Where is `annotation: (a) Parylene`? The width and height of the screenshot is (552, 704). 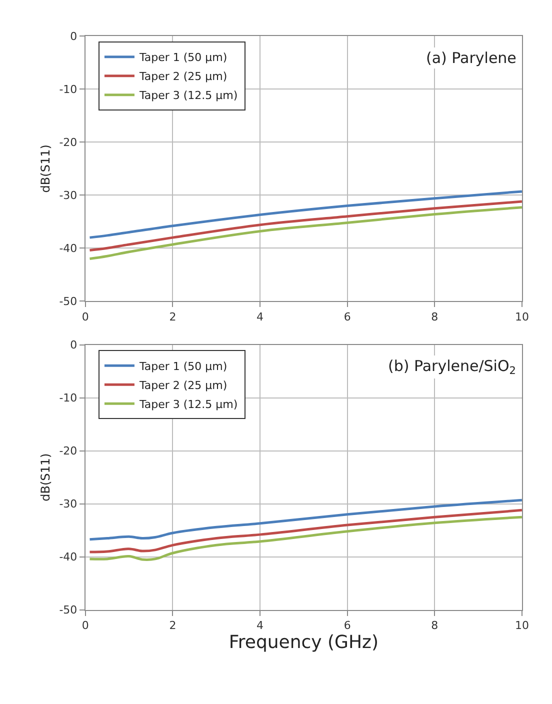
annotation: (a) Parylene is located at coordinates (471, 58).